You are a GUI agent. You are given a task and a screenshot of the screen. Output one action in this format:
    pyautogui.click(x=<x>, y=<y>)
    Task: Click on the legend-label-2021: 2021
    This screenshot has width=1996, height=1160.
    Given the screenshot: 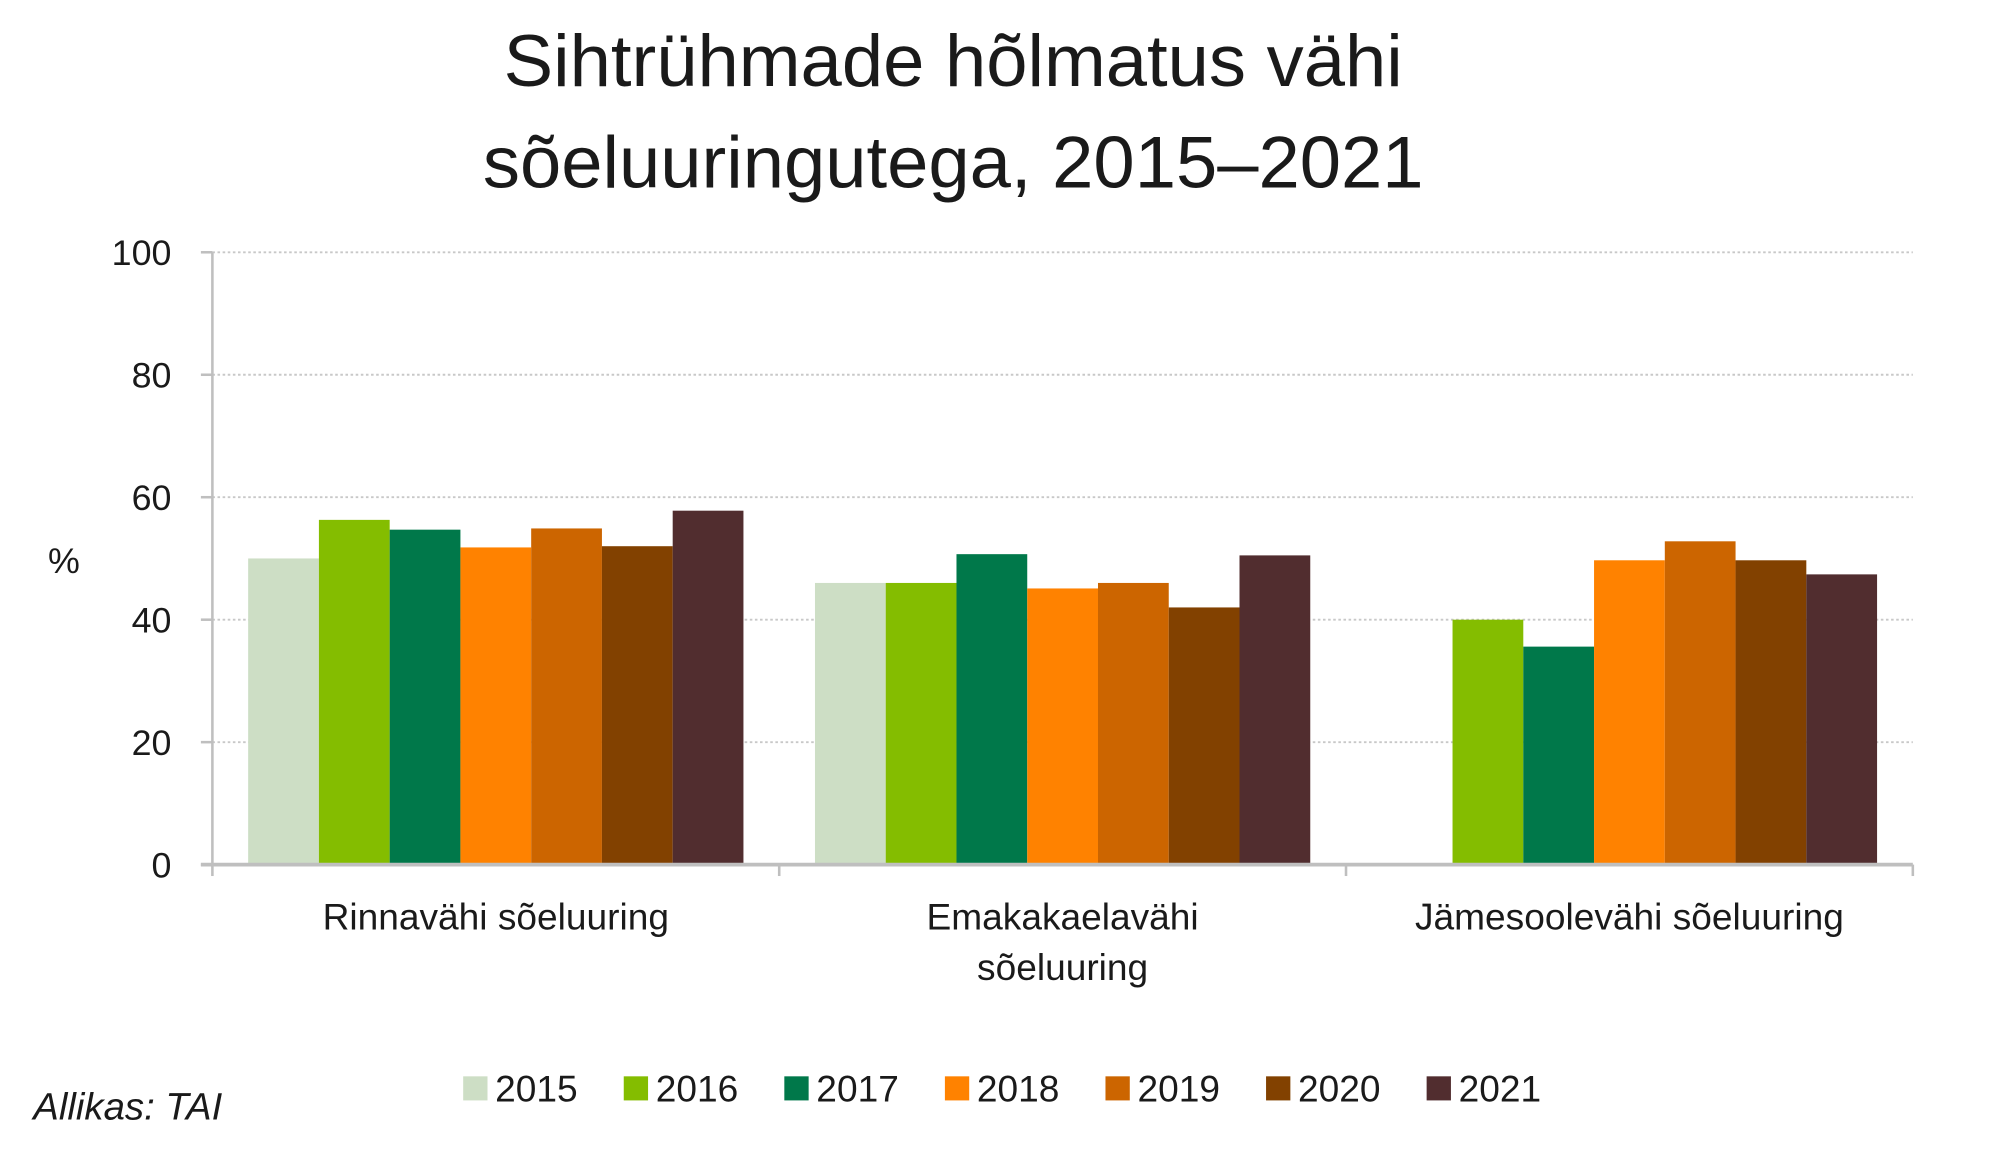 What is the action you would take?
    pyautogui.click(x=1500, y=1089)
    